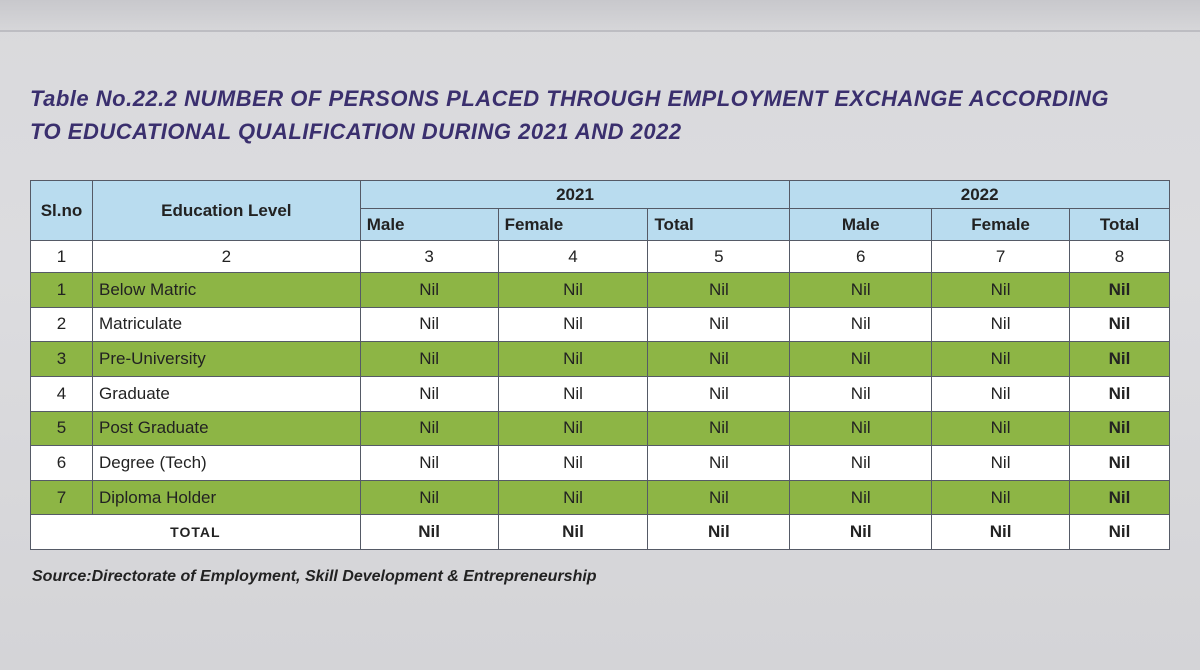  Describe the element at coordinates (226, 393) in the screenshot. I see `row-education-level: Graduate` at that location.